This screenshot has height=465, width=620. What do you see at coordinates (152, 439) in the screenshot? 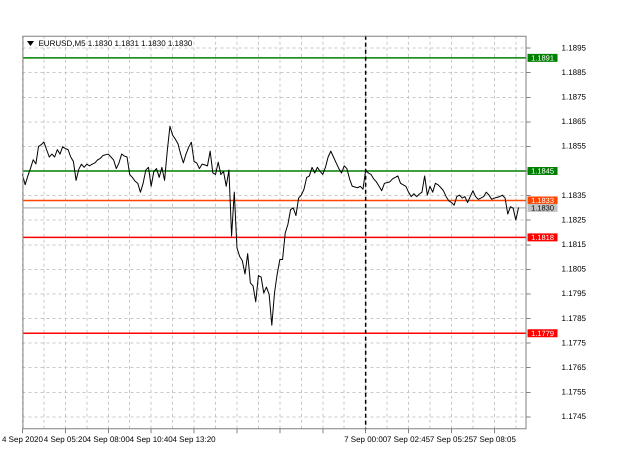
I see `x-tick-label: 4 Sep 10:40` at bounding box center [152, 439].